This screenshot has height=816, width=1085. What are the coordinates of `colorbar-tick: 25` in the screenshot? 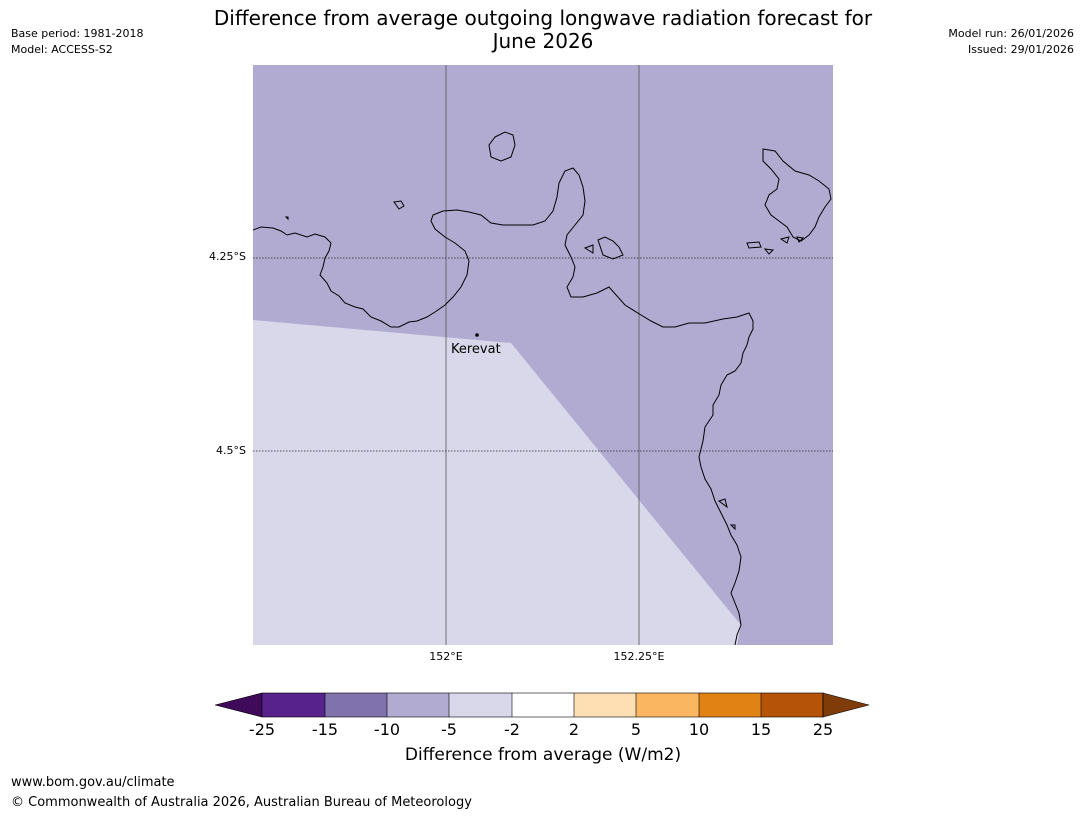 It's located at (823, 729).